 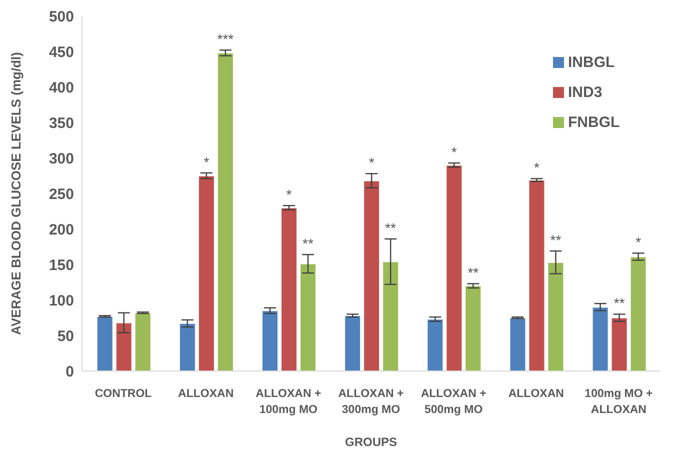 I want to click on y-tick-label: 50, so click(x=65, y=336).